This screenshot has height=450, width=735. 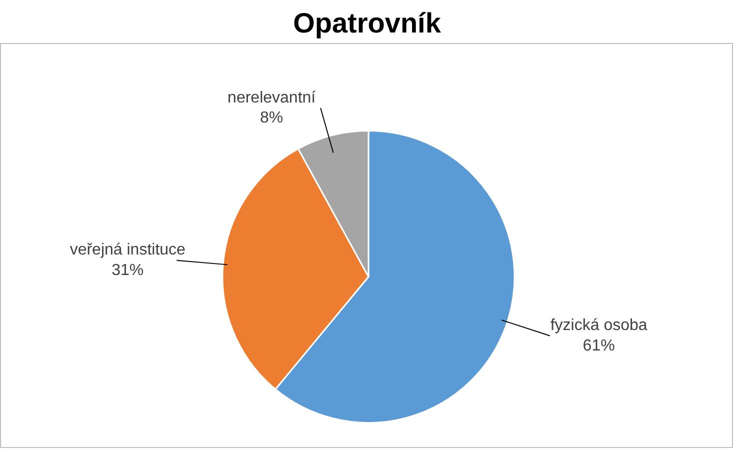 I want to click on data-label: 8%, so click(x=272, y=118).